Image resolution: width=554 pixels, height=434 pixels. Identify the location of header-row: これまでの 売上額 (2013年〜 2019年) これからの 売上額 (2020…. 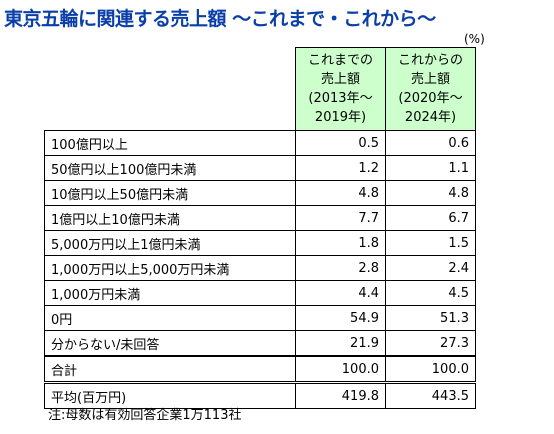
(260, 89).